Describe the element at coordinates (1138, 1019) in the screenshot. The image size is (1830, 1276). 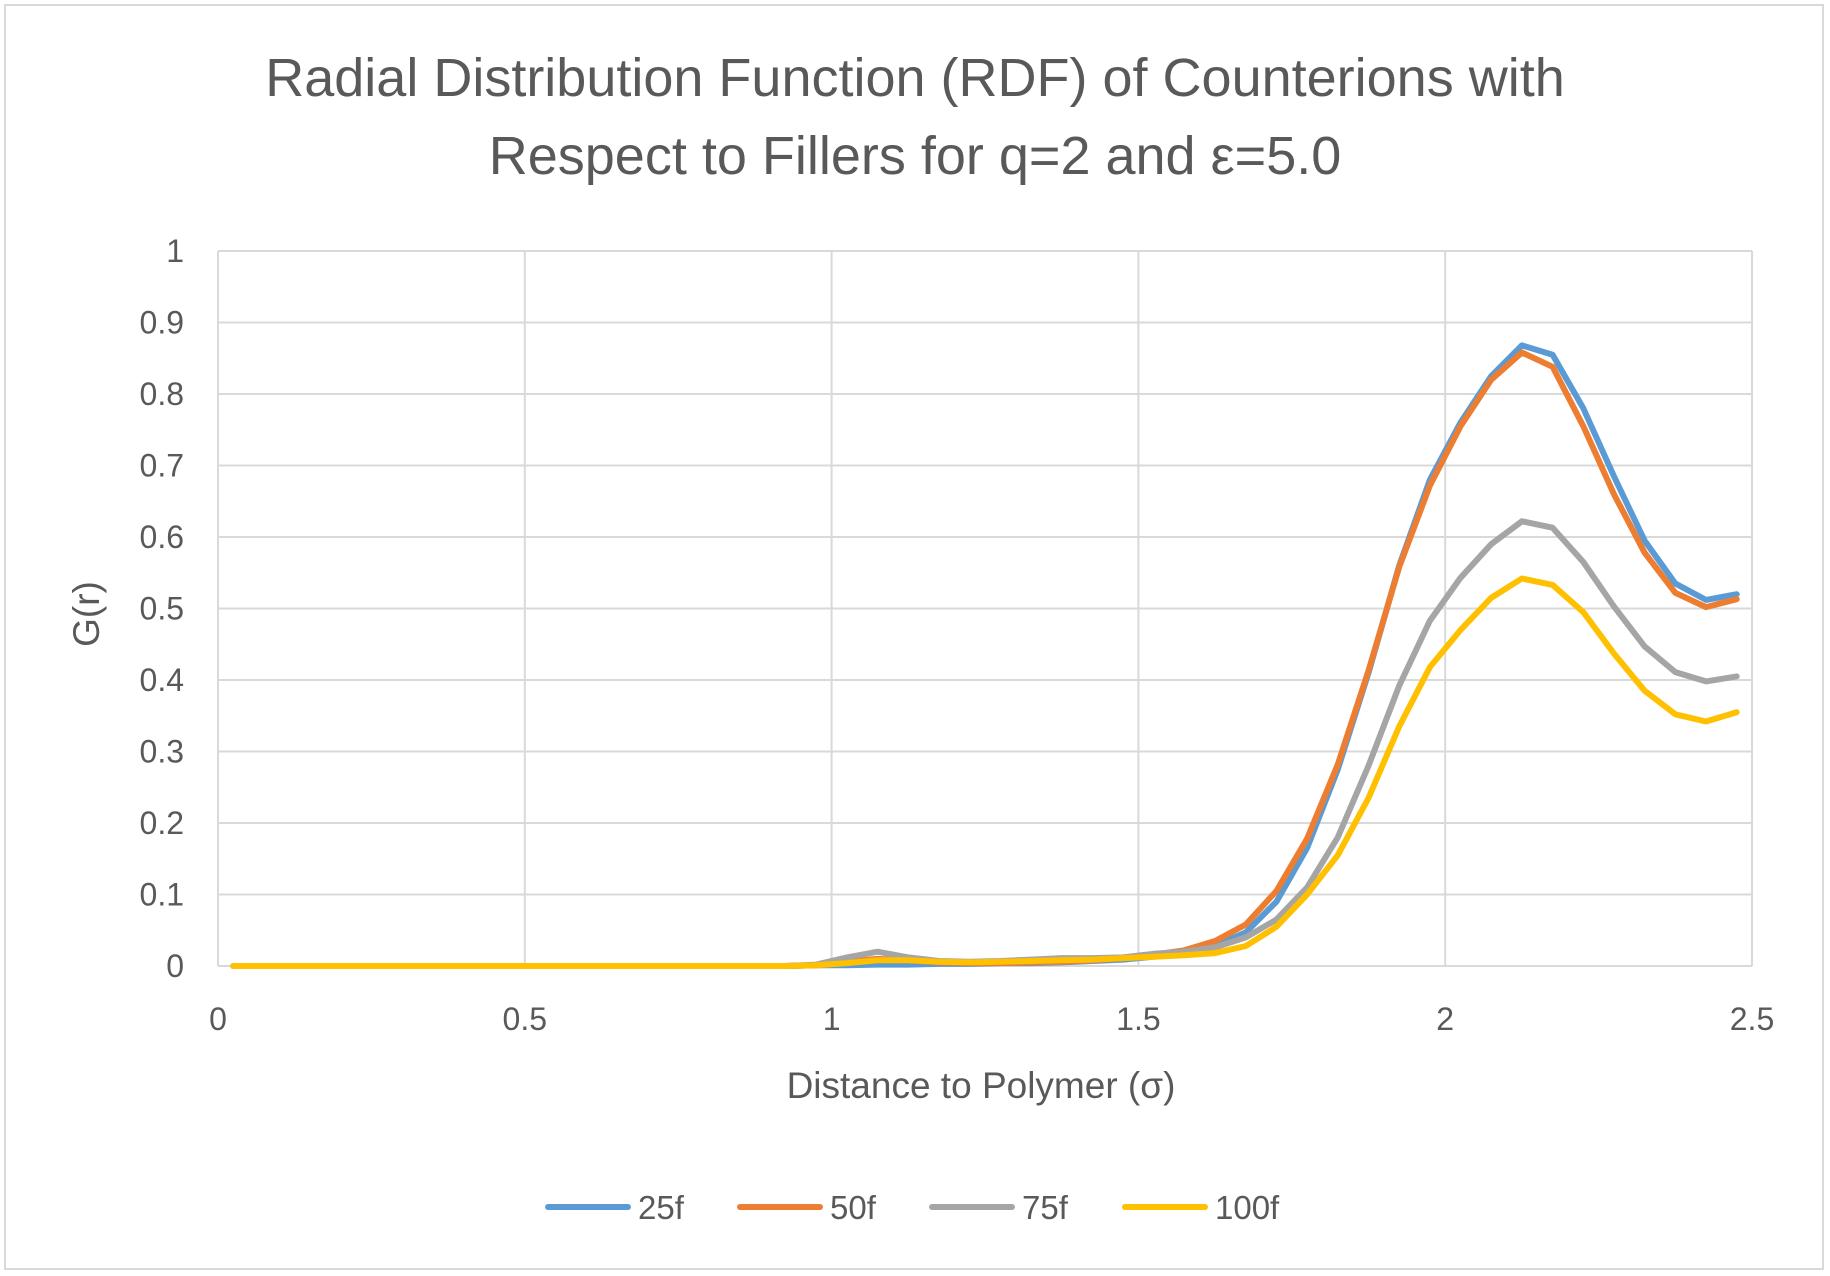
I see `x-tick-label: 1.5` at that location.